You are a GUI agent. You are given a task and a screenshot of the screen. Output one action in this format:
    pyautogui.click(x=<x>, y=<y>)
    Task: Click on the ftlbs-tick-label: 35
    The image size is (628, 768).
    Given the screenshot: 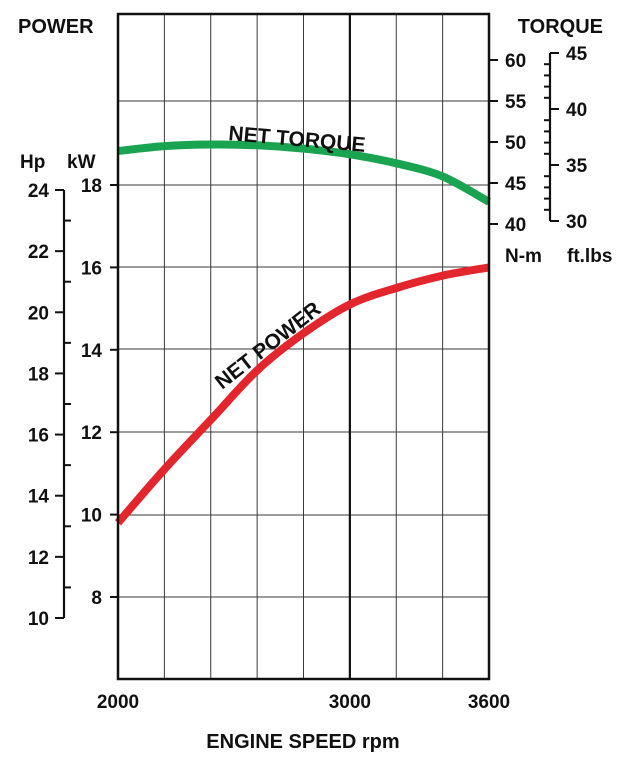 What is the action you would take?
    pyautogui.click(x=577, y=166)
    